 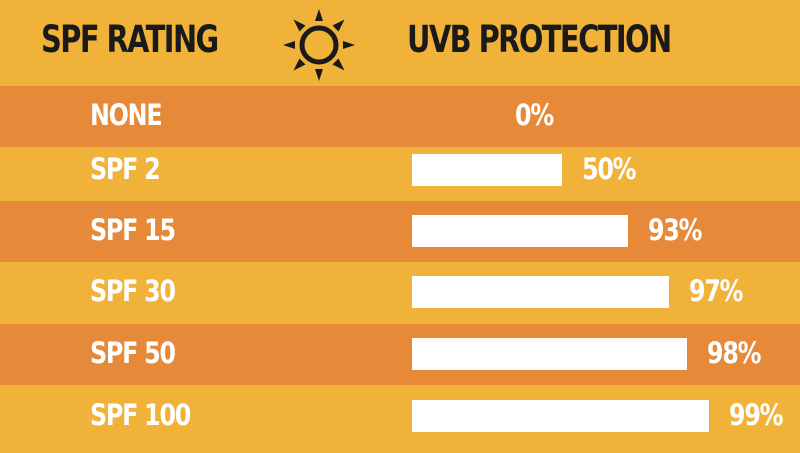 I want to click on chart-row: SPF 100 99%, so click(x=400, y=416).